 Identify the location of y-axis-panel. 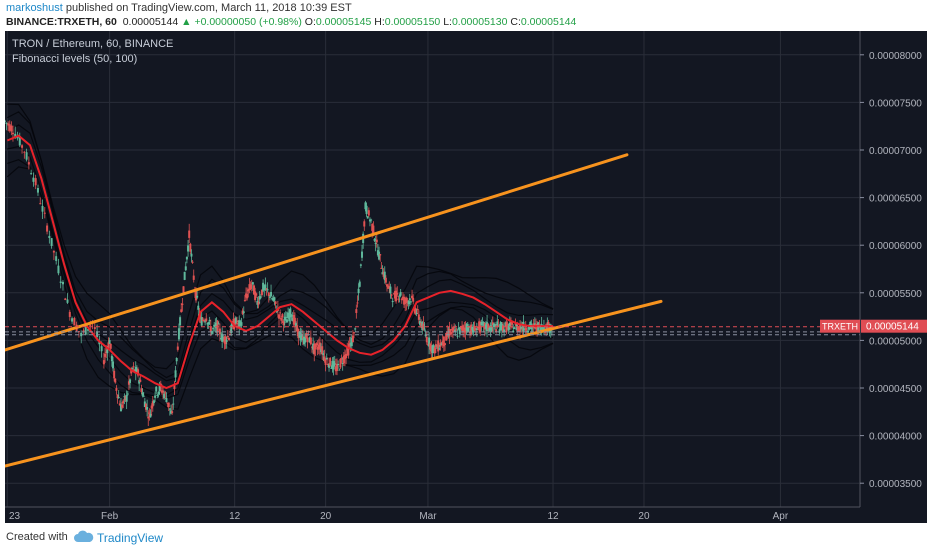
(893, 277).